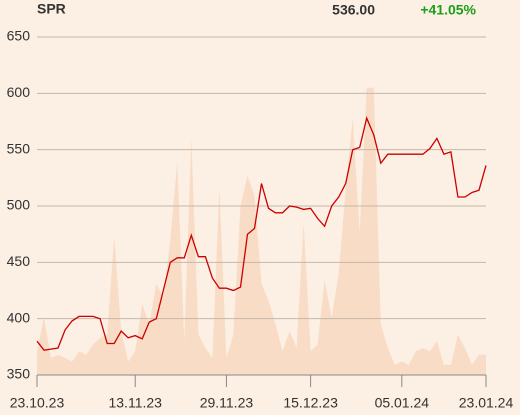 The height and width of the screenshot is (415, 520). I want to click on y-tick-label: 350, so click(19, 374).